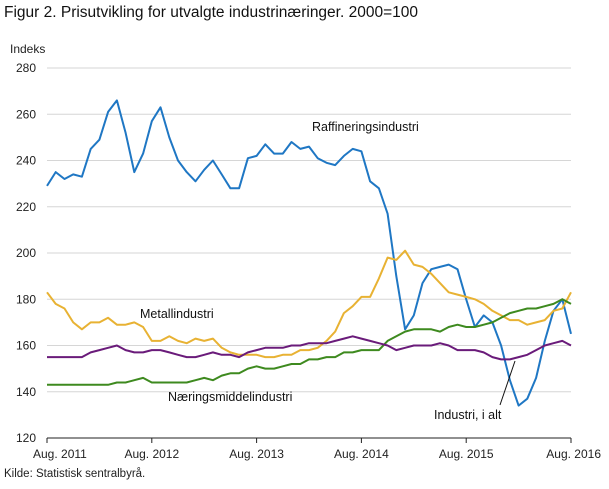 This screenshot has width=609, height=489. I want to click on y-tick-label: 140, so click(26, 392).